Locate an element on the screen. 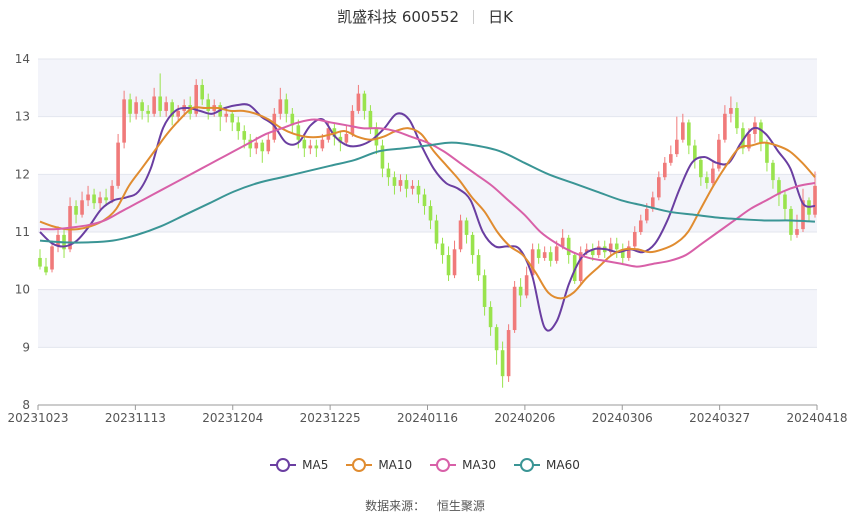 This screenshot has height=517, width=850. x-tick-label: 20240418 is located at coordinates (816, 418).